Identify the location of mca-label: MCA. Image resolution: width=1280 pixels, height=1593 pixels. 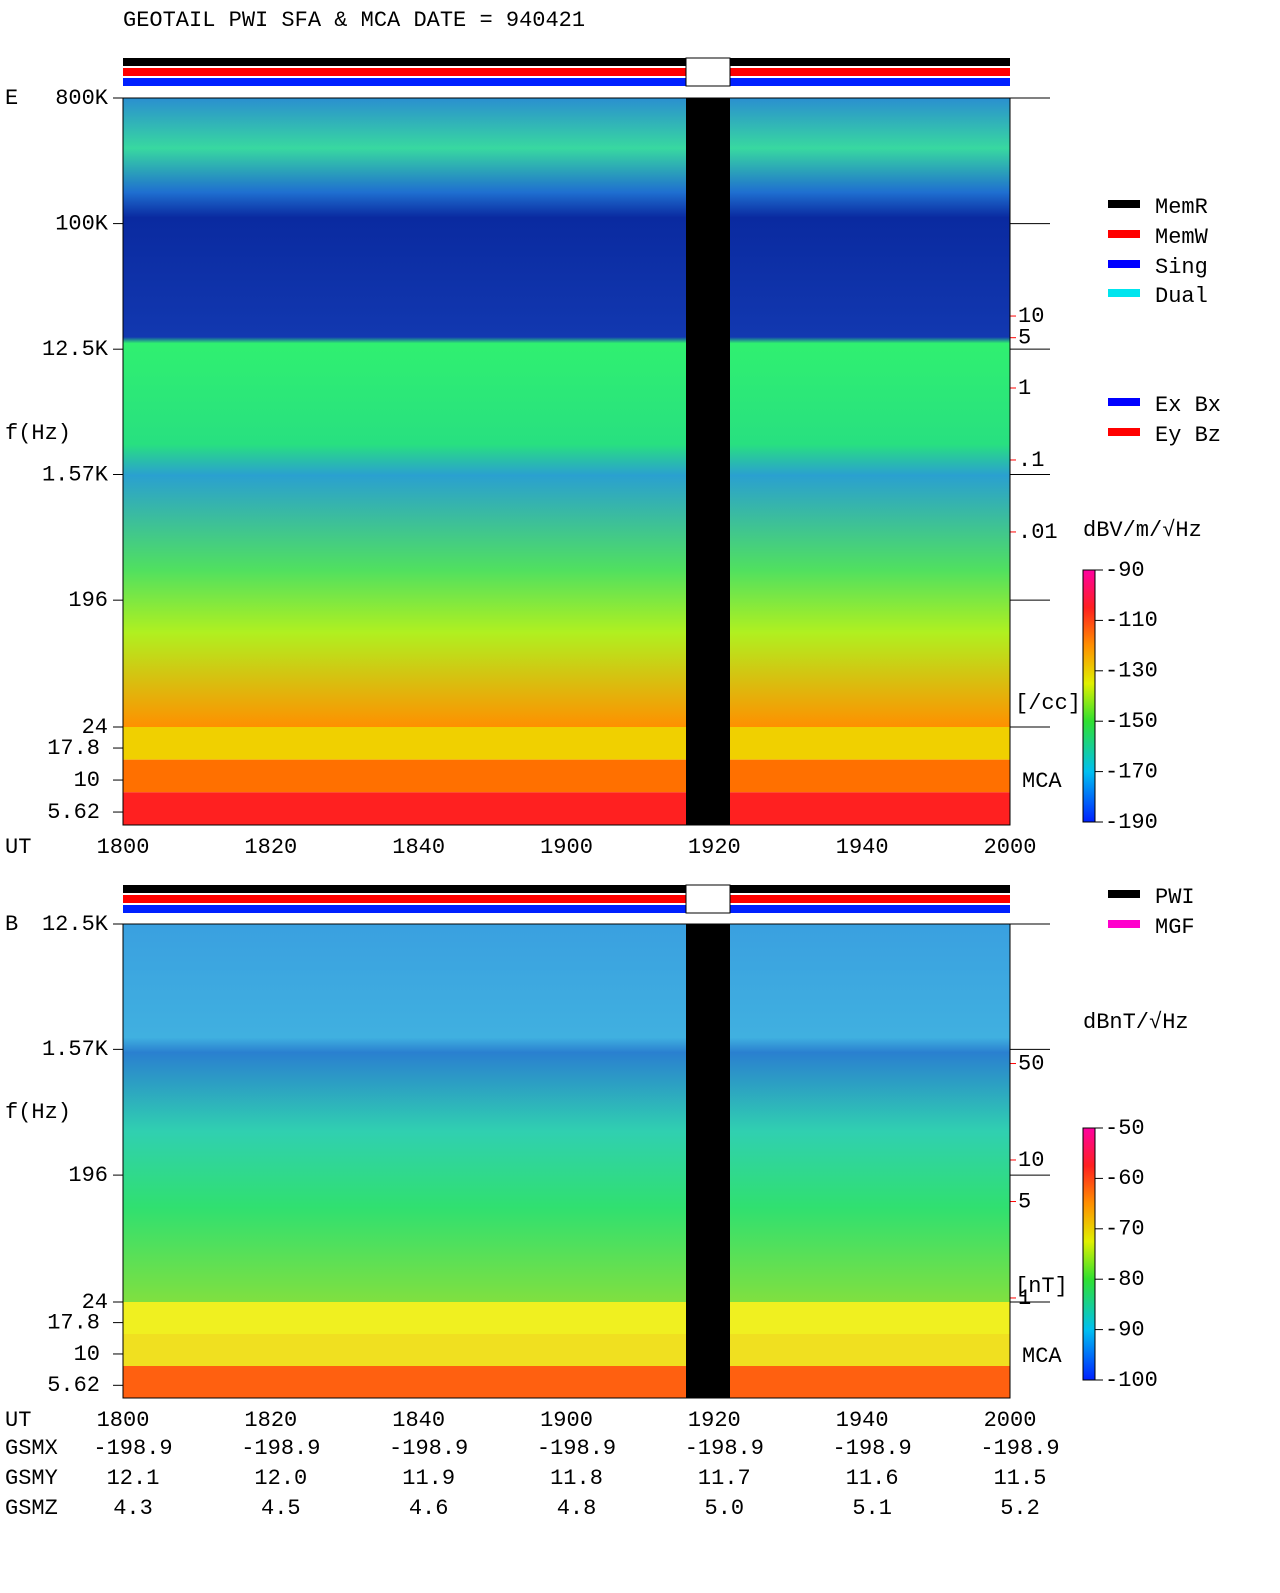
(1042, 1356).